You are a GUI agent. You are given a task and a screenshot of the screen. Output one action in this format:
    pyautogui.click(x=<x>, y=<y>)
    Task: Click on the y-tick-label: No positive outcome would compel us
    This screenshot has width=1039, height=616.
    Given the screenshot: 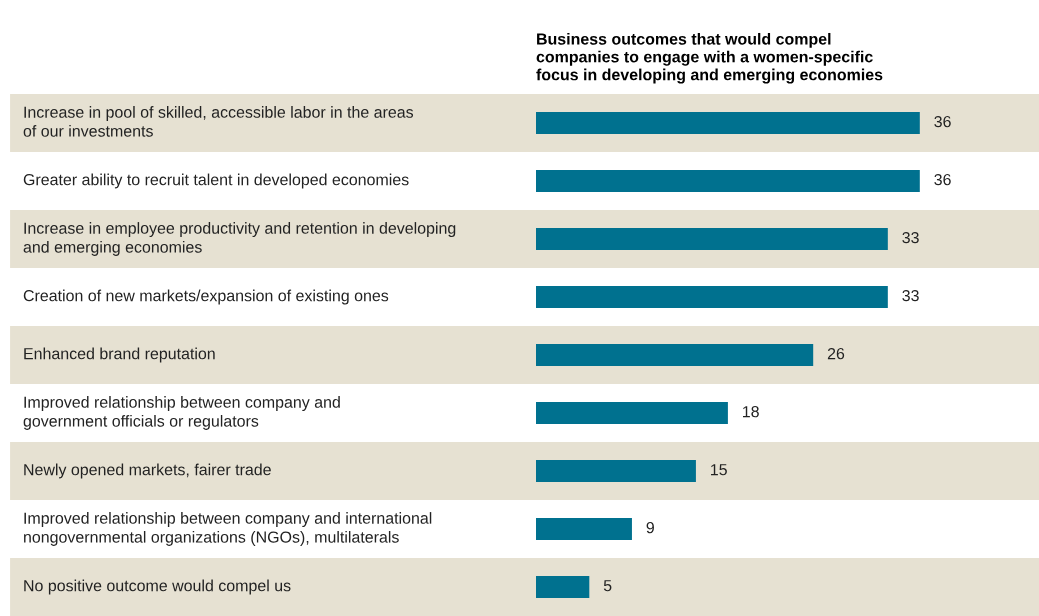 What is the action you would take?
    pyautogui.click(x=157, y=587)
    